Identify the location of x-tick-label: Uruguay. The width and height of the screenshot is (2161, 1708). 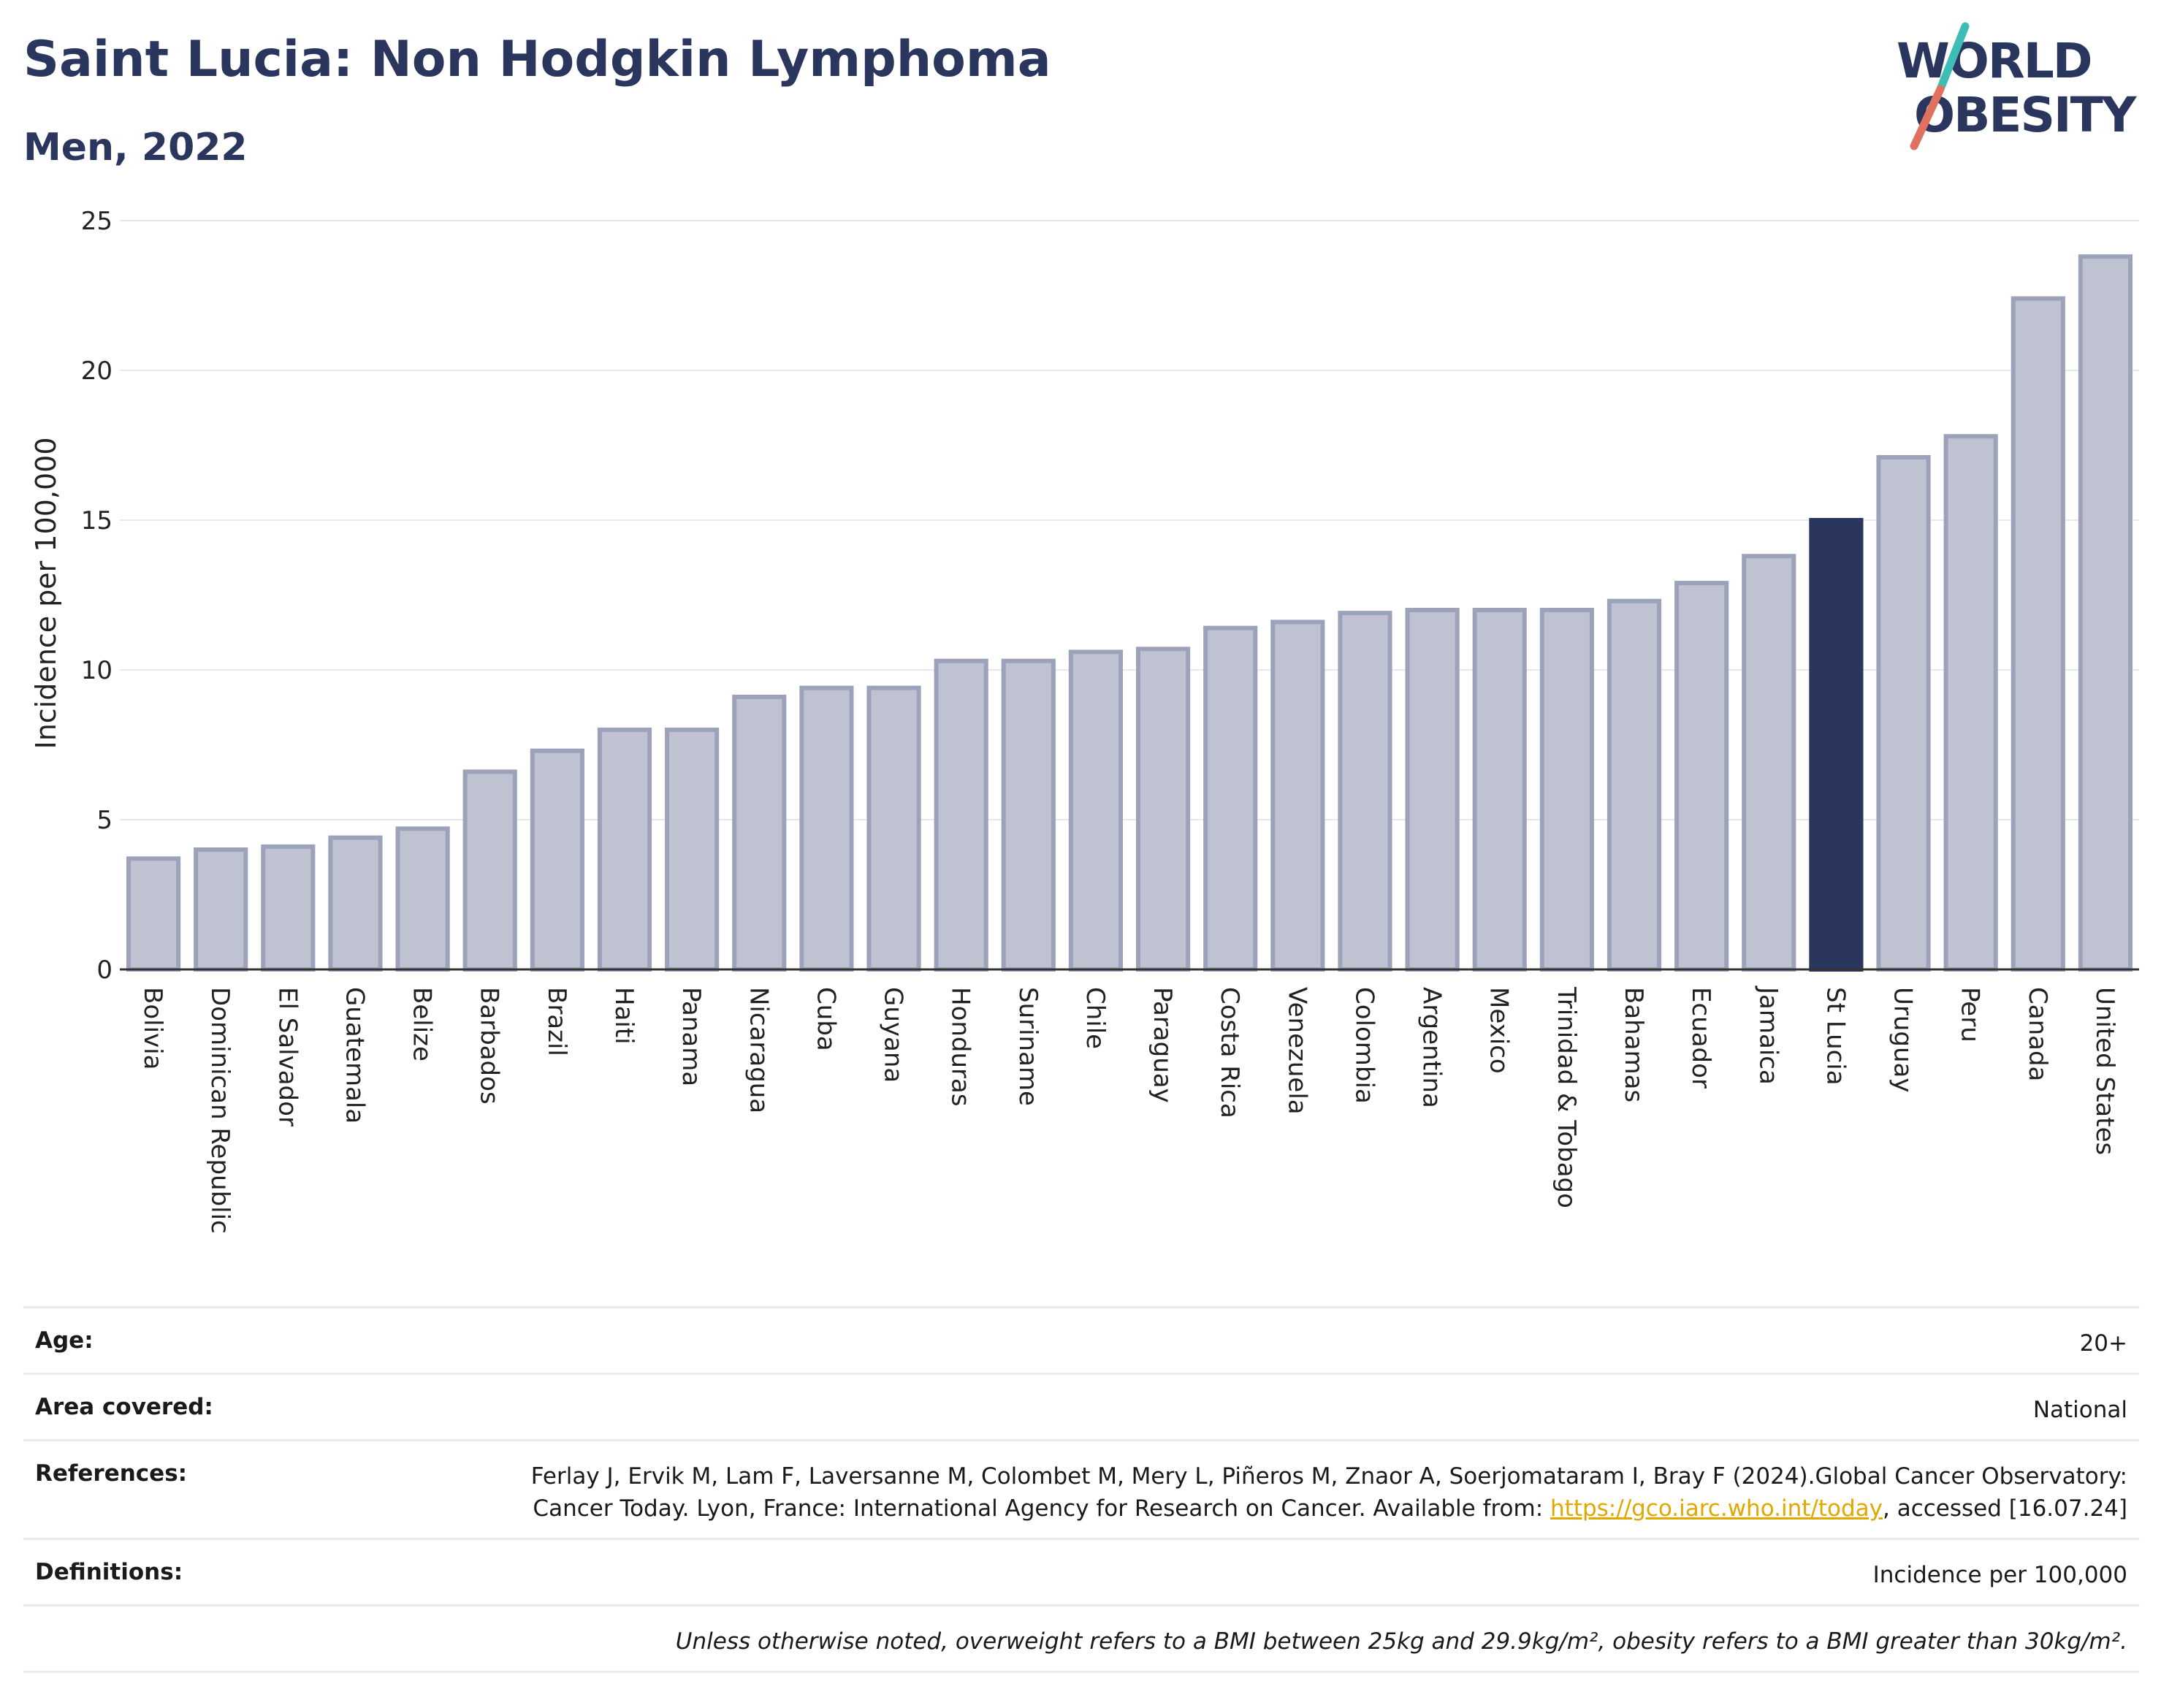
(1904, 1040).